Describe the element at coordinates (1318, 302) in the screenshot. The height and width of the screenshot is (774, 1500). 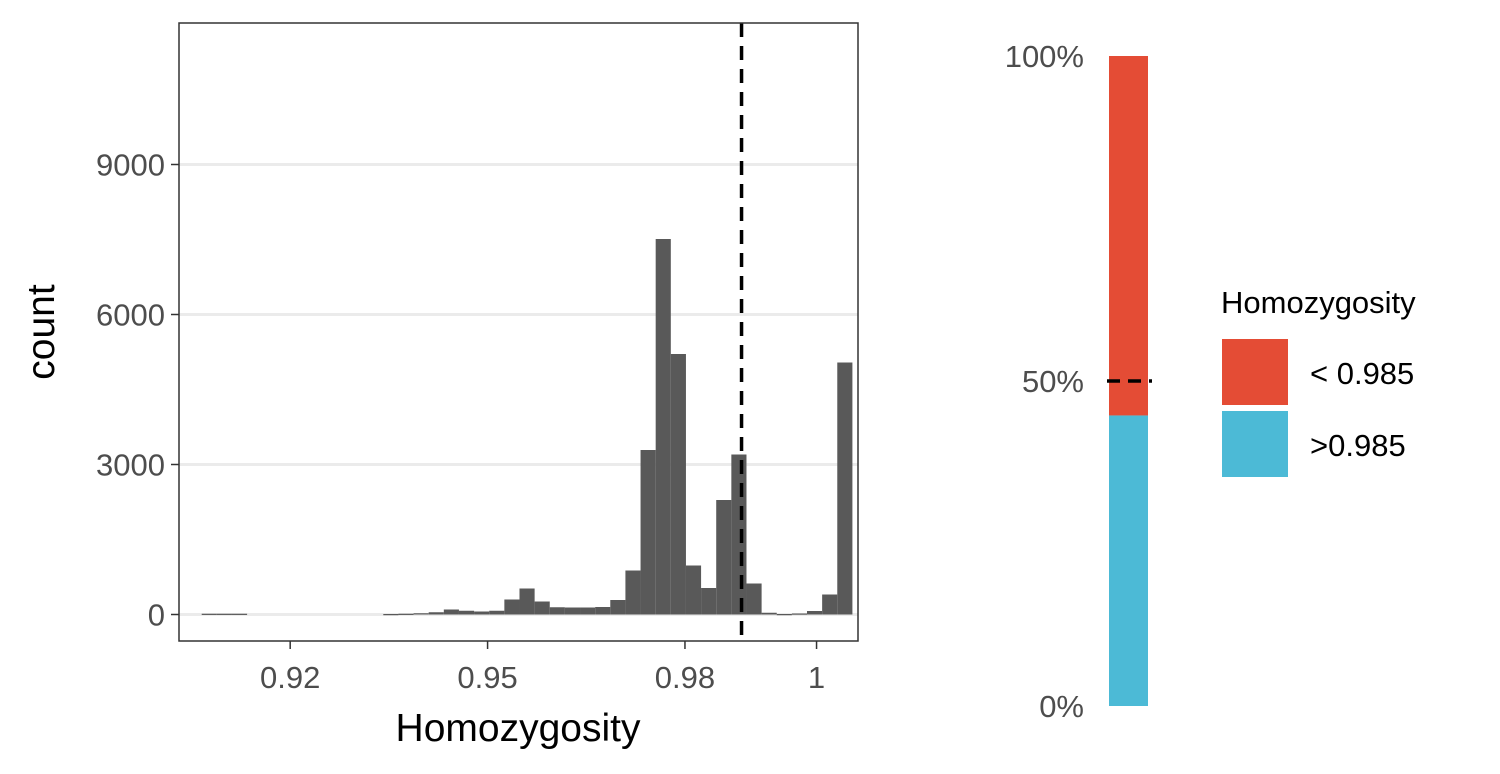
I see `legend-title: Homozygosity` at that location.